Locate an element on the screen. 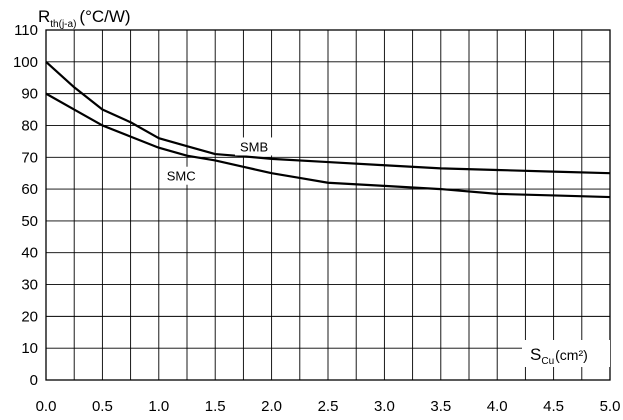 The width and height of the screenshot is (623, 420). x-tick-label: 1.5 is located at coordinates (215, 406).